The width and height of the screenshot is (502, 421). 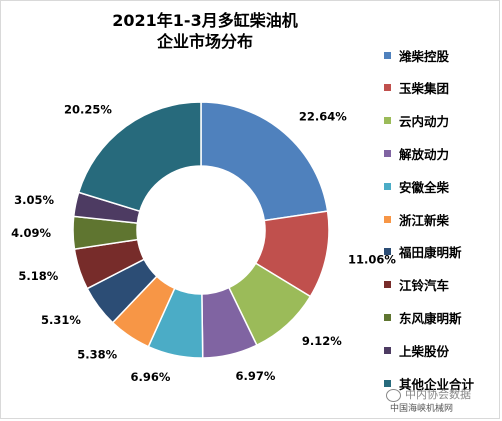 I want to click on legend-label: 江铃汽车, so click(x=424, y=286).